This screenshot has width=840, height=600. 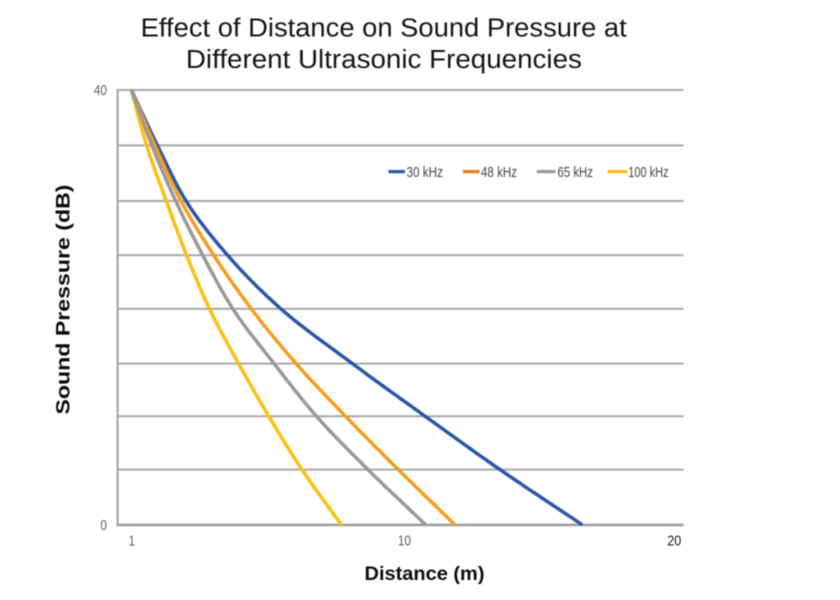 I want to click on svg-text:Effect of Distance on Sound Pr: Effect of Distance on Sound Pressure at, so click(x=384, y=29).